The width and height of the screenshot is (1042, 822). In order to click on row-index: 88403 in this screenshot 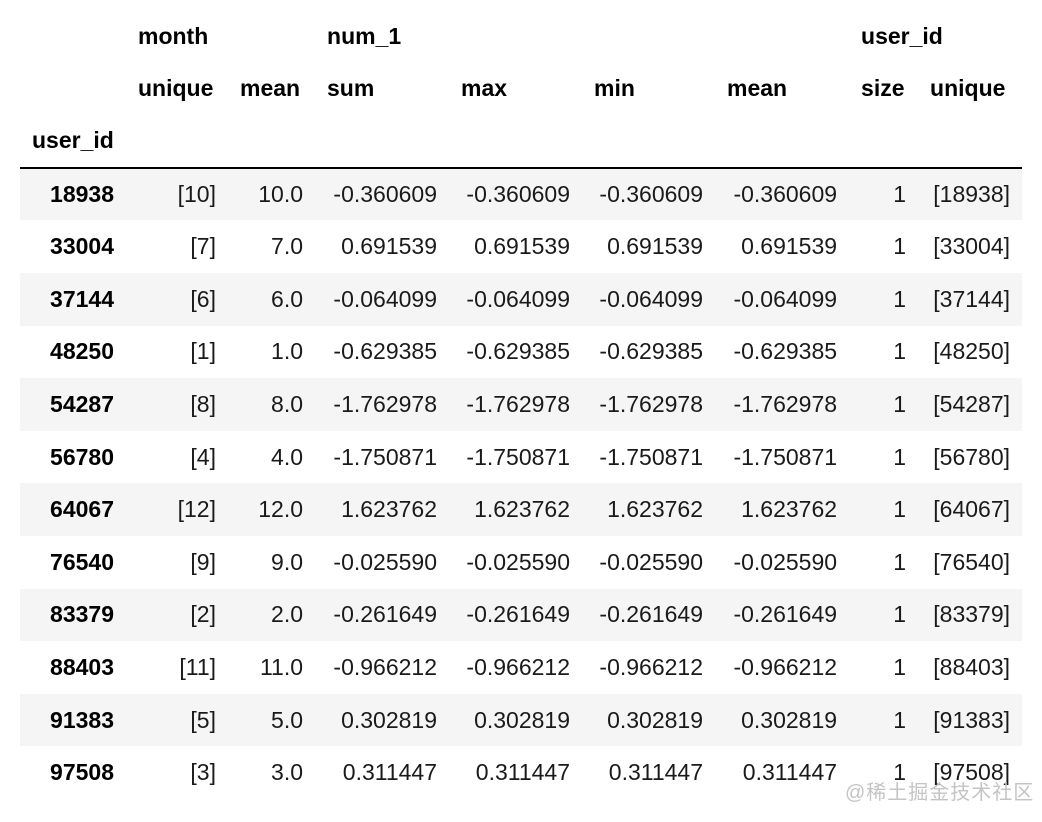, I will do `click(82, 666)`.